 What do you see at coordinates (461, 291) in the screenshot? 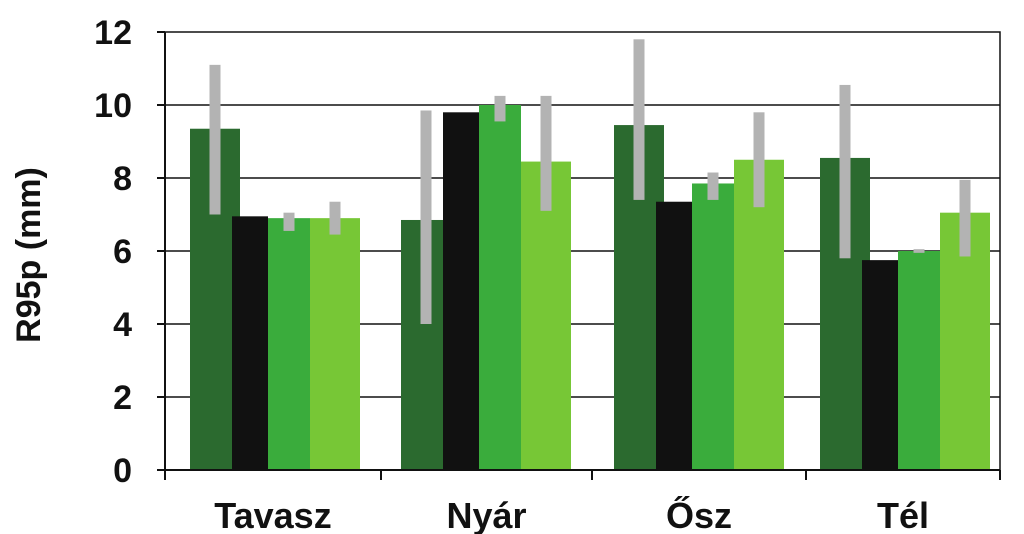
I see `bar-nyár-series-2` at bounding box center [461, 291].